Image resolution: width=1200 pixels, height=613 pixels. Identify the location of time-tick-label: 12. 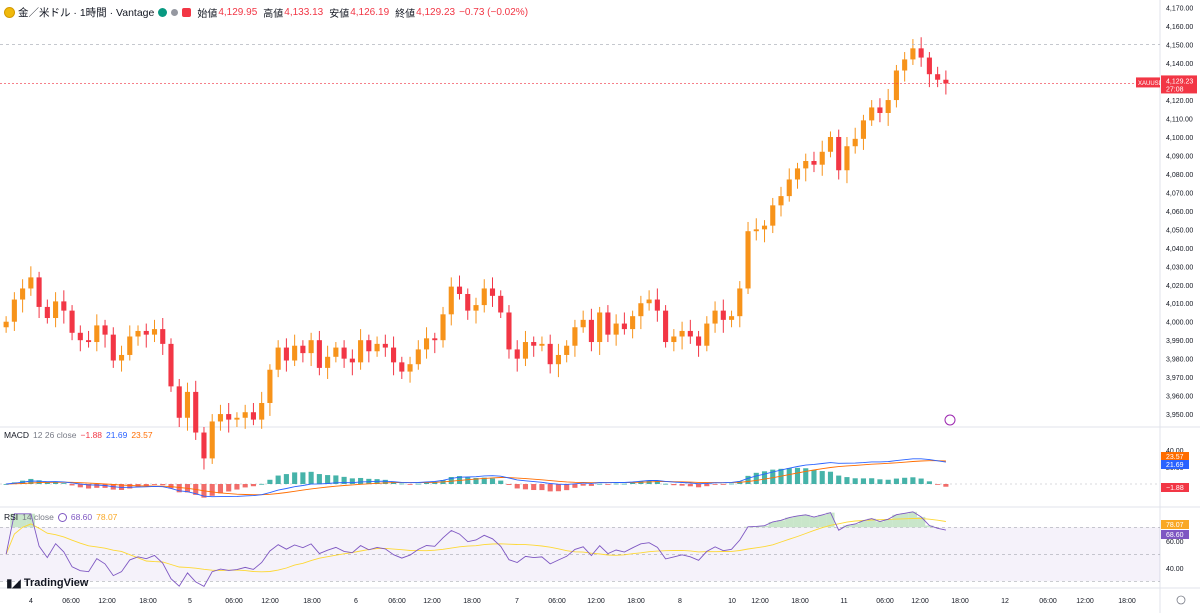
(1005, 601).